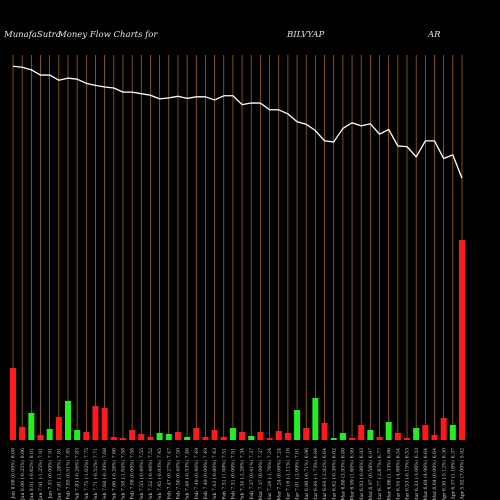 Image resolution: width=500 pixels, height=500 pixels. I want to click on x-tick-label: Tue 12 Mar 6.64 (-2.92%) 6.64, so click(324, 474).